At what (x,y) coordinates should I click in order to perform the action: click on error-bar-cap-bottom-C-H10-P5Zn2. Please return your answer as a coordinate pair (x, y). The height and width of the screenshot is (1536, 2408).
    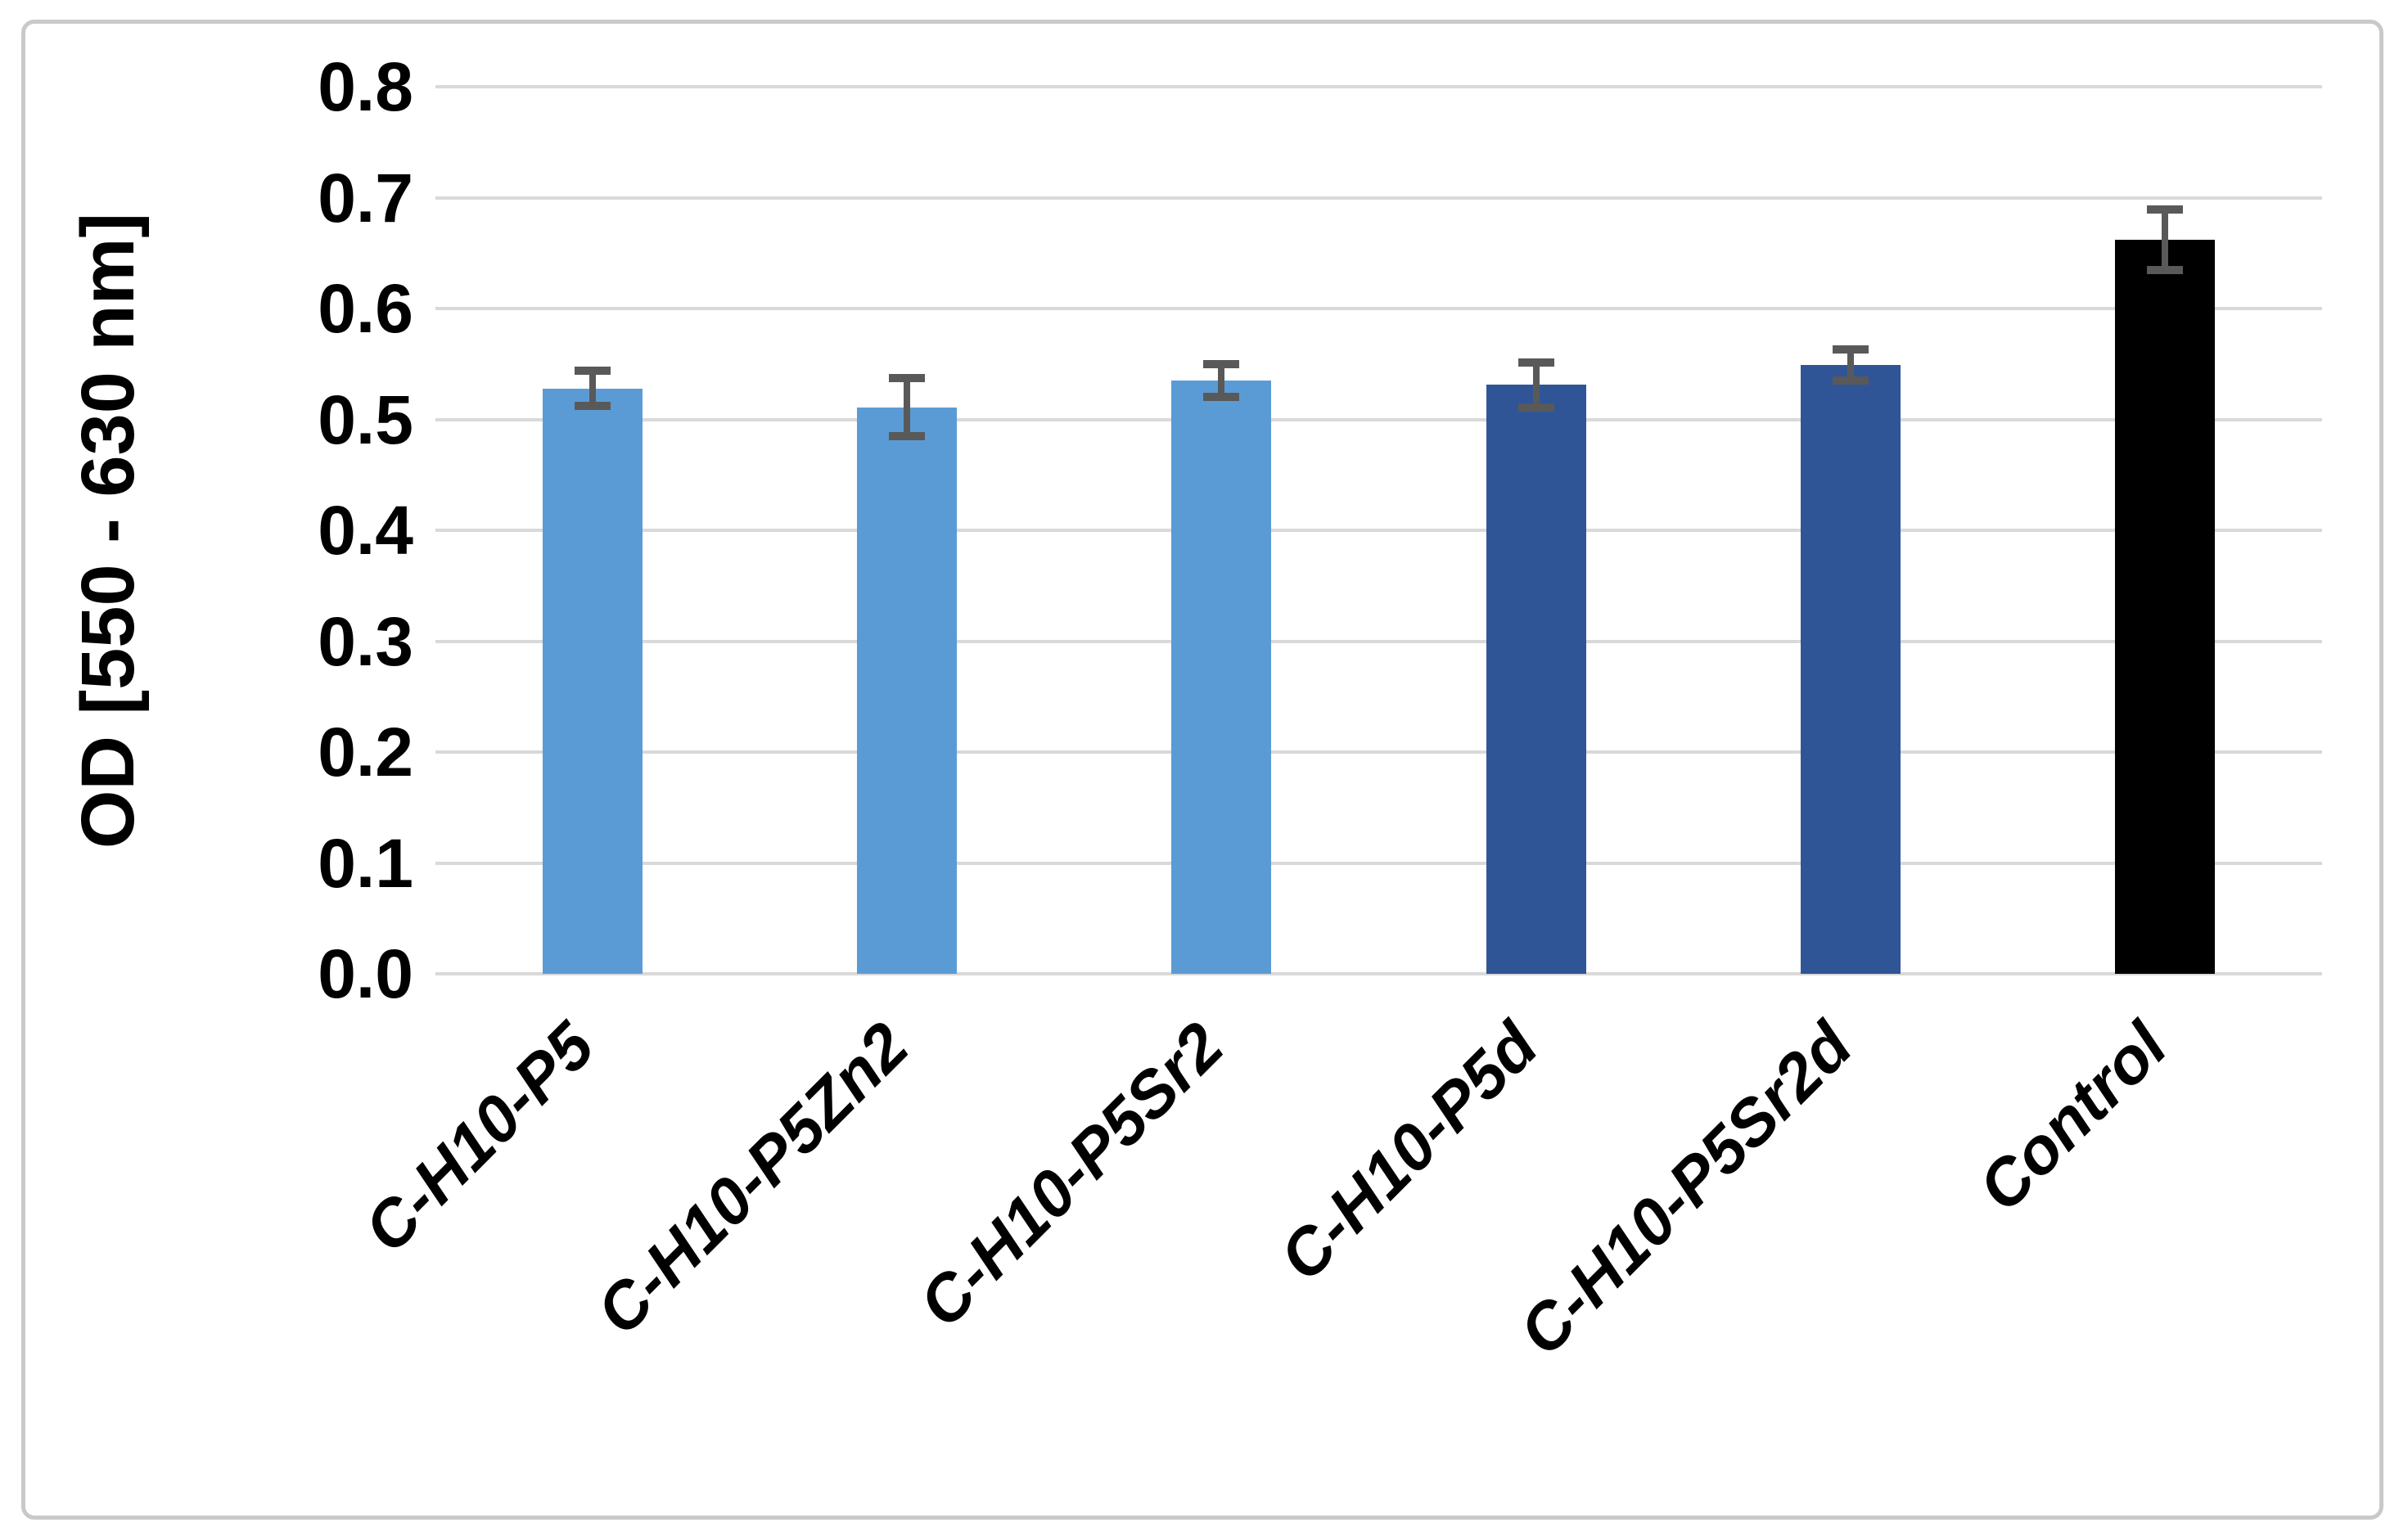
    Looking at the image, I should click on (907, 435).